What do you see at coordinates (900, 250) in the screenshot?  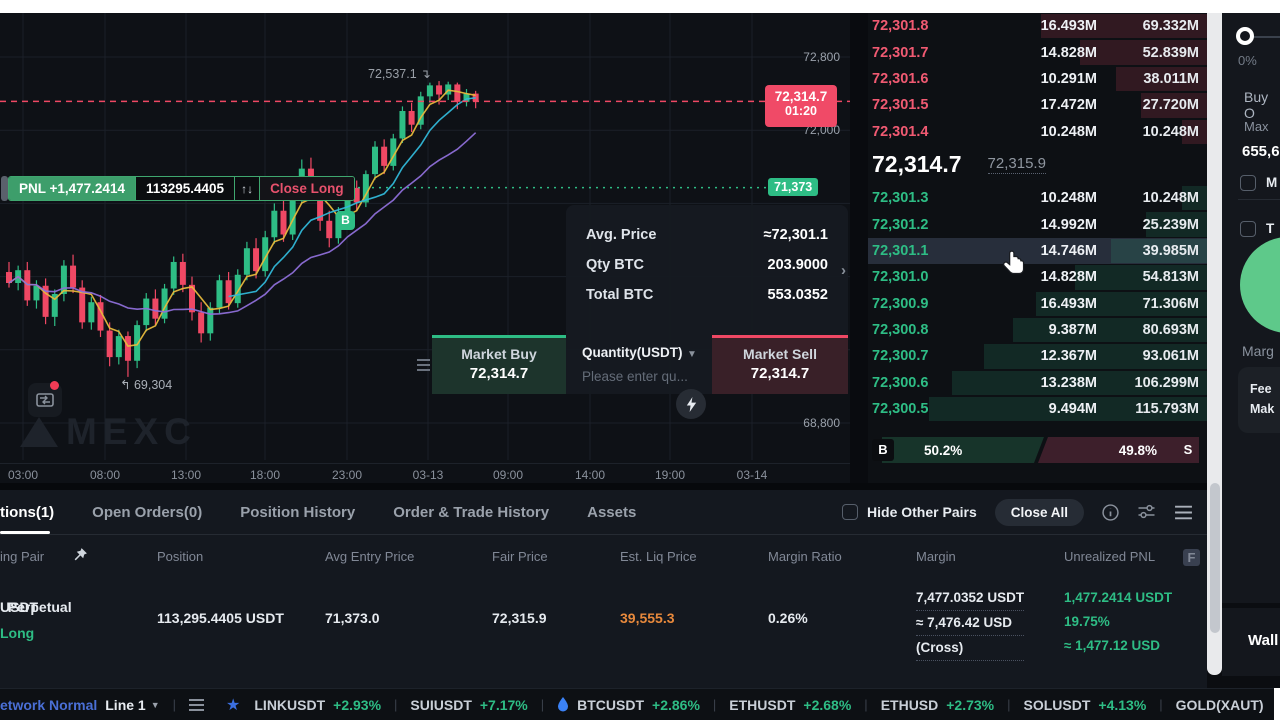 I see `price: 72,301.1` at bounding box center [900, 250].